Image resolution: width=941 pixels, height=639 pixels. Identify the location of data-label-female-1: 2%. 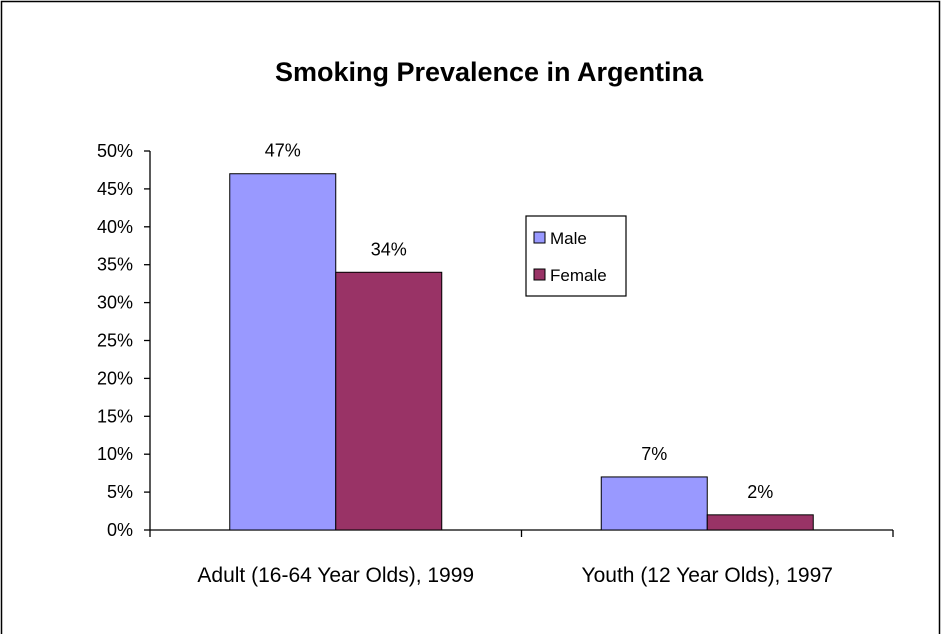
(760, 492).